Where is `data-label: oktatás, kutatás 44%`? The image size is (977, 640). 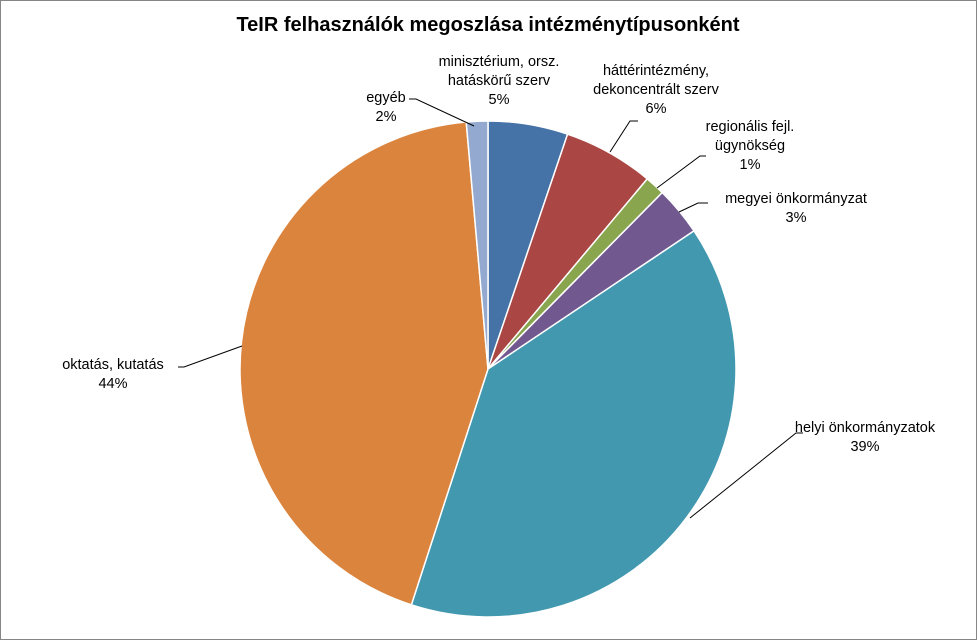
data-label: oktatás, kutatás 44% is located at coordinates (113, 374).